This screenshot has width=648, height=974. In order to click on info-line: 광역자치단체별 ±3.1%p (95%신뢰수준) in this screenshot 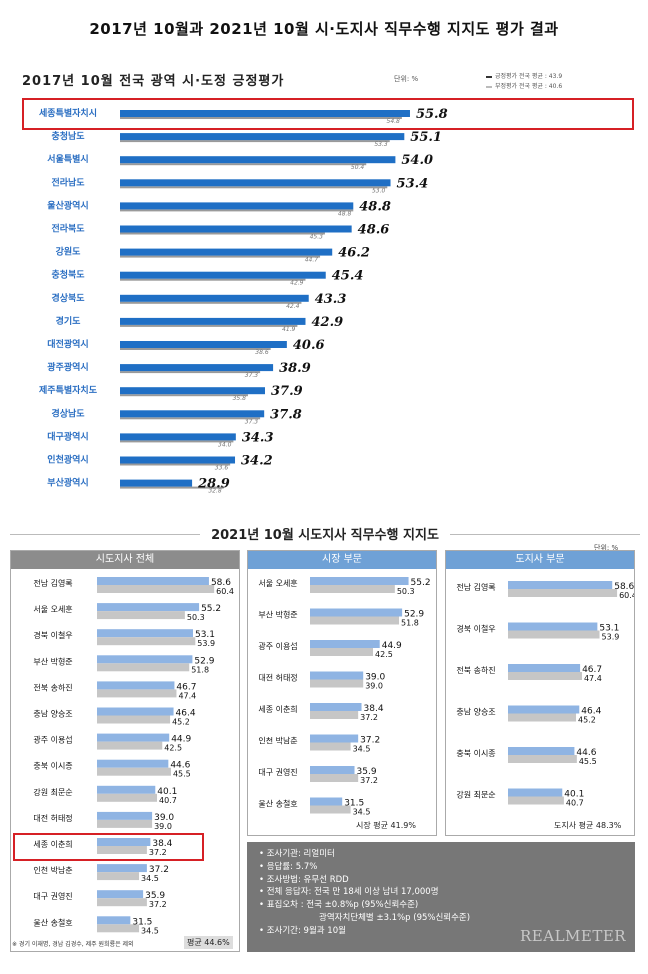, I will do `click(395, 917)`.